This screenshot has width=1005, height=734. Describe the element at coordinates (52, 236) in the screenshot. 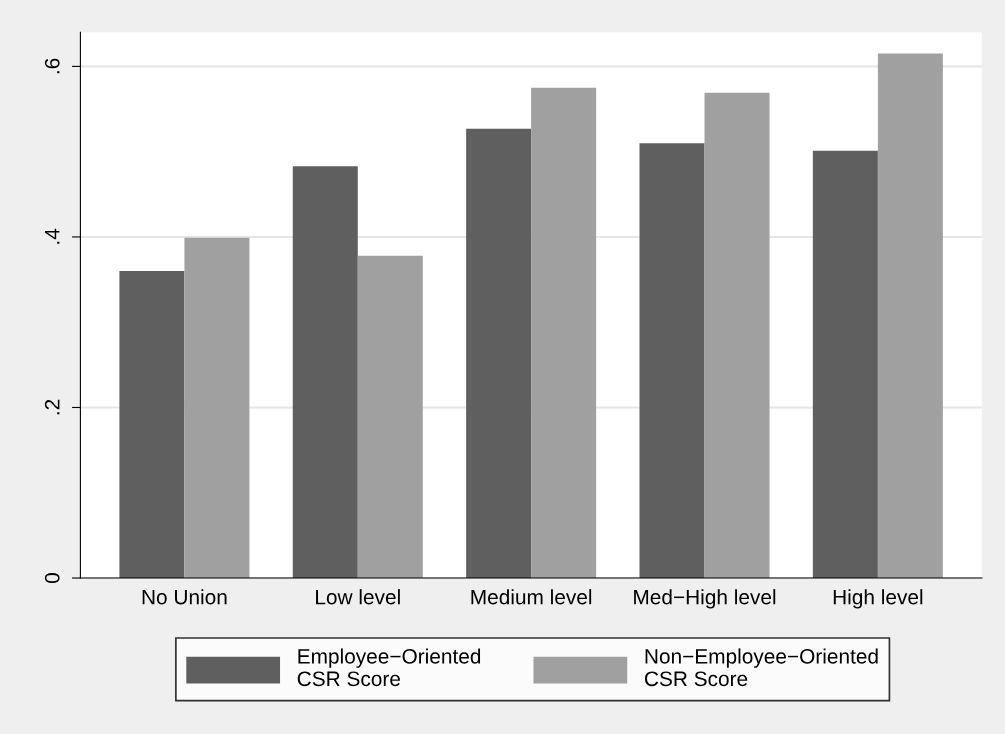

I see `y-tick-label: .4` at that location.